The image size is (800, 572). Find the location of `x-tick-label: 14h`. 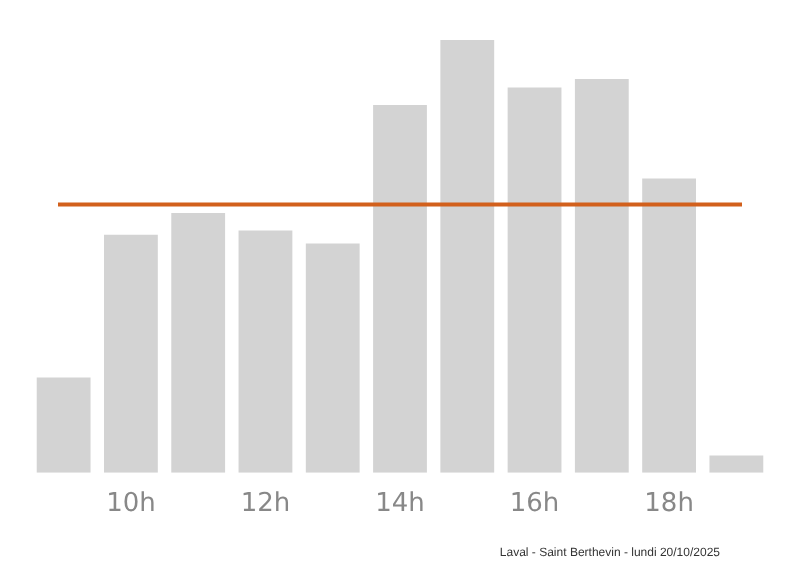

x-tick-label: 14h is located at coordinates (400, 504).